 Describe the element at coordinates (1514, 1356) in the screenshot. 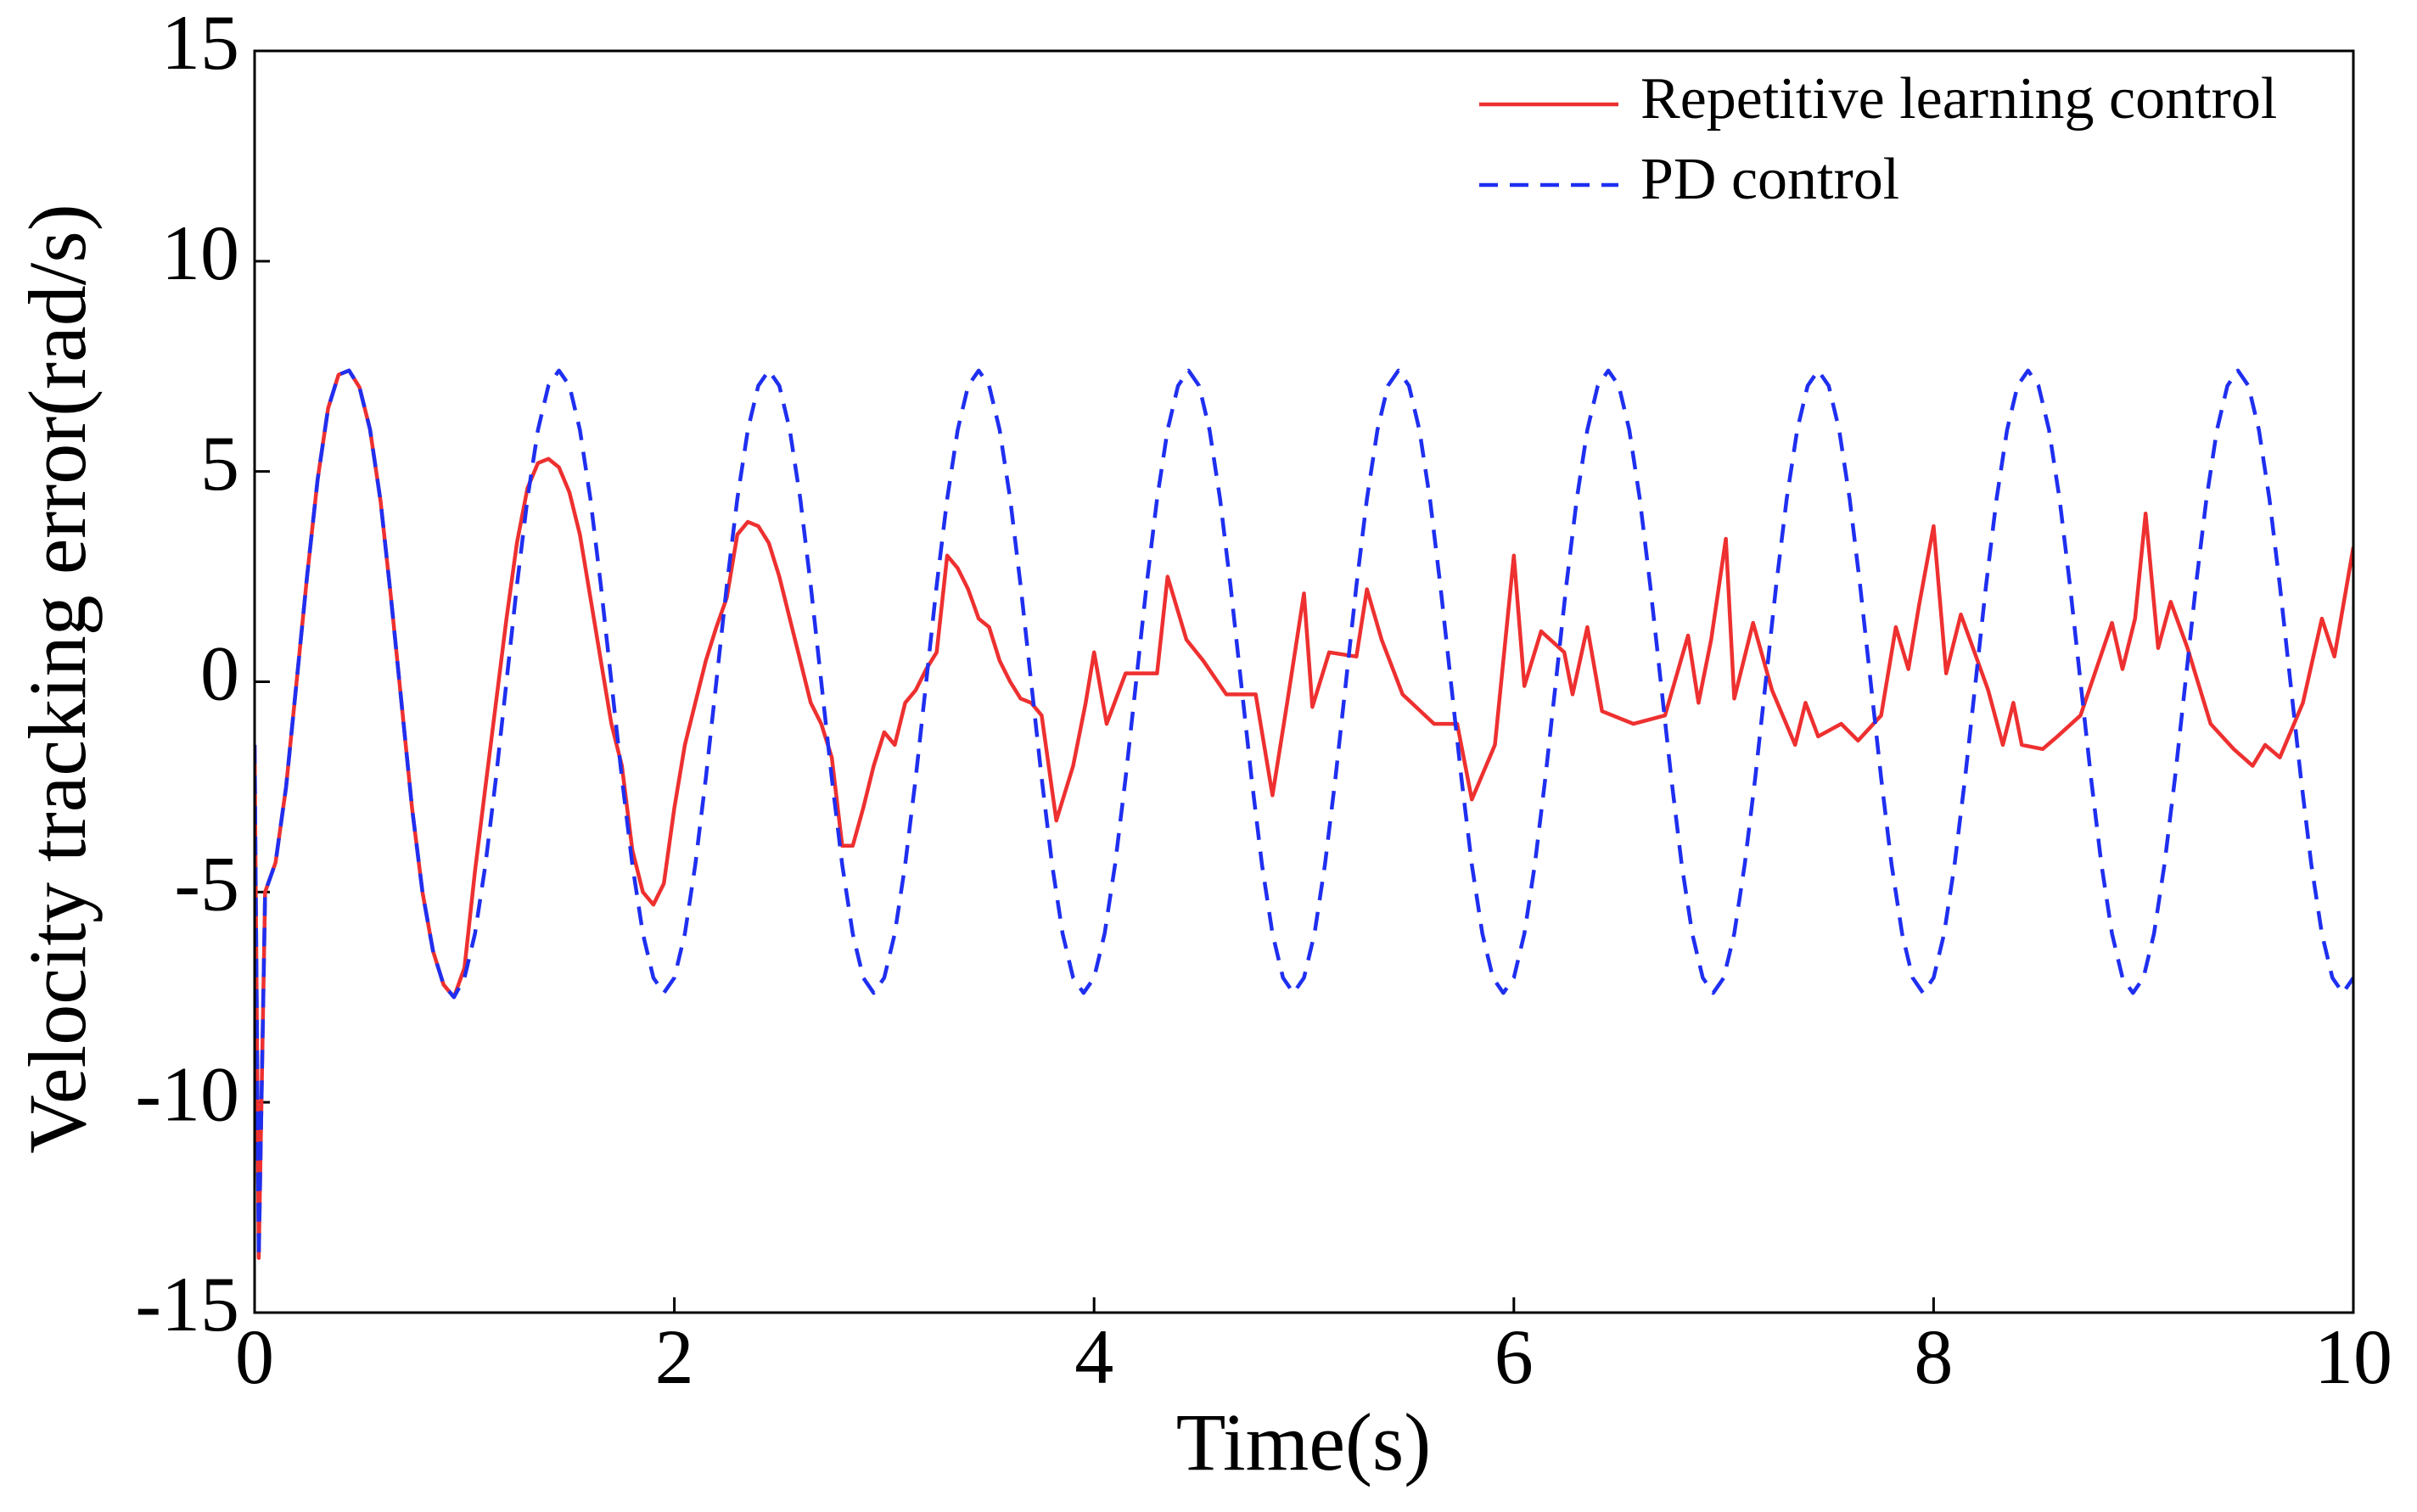

I see `x-tick-label: 6` at that location.